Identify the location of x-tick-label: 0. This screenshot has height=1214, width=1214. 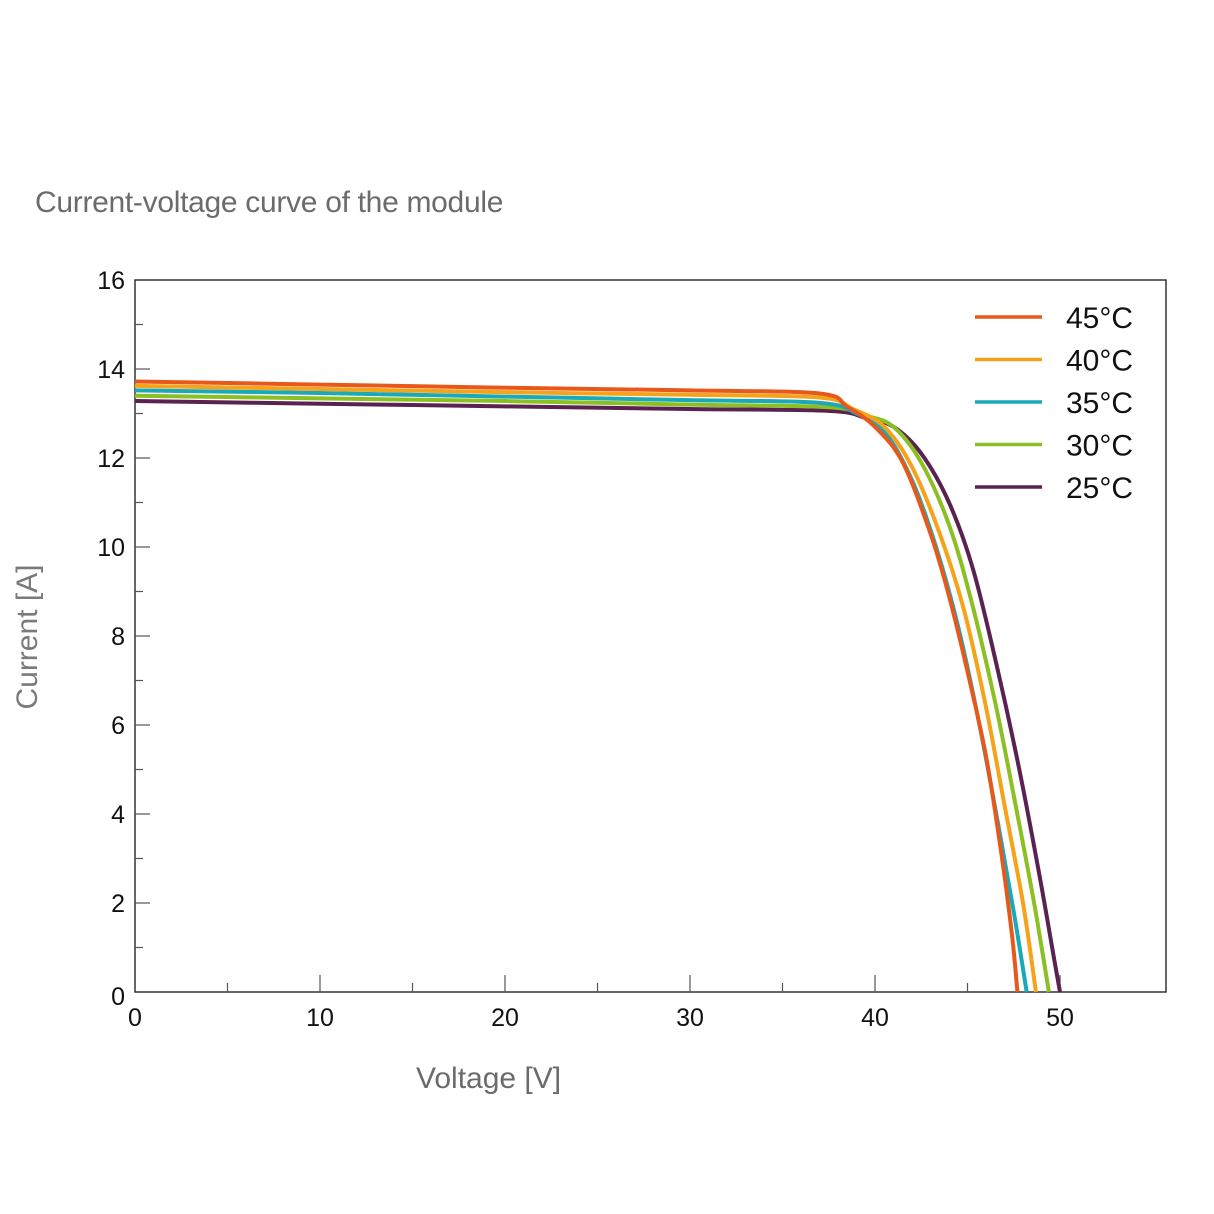
(135, 1018).